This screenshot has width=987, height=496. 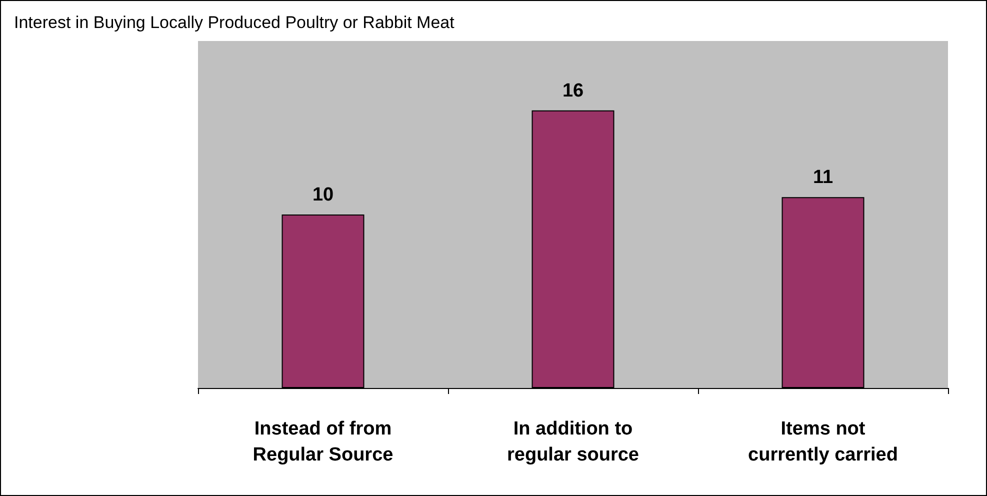 I want to click on x-tick-label: In addition to regular source, so click(x=573, y=442).